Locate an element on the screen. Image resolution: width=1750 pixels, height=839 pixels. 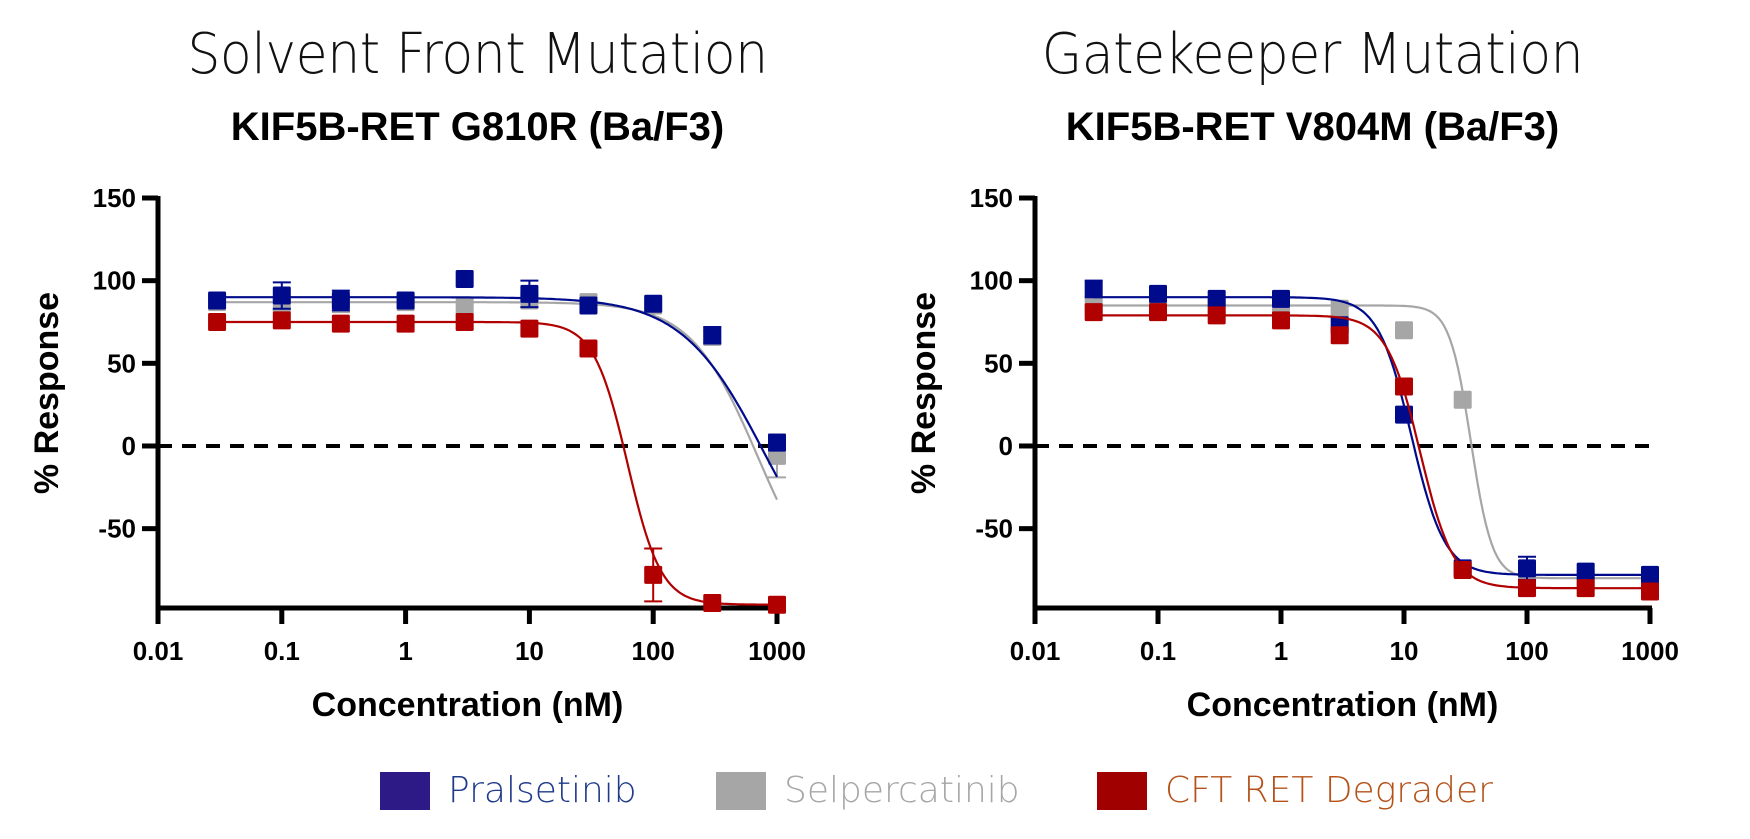
legend-label-cft-ret-degrader: CFT RET Degrader is located at coordinates (1329, 790).